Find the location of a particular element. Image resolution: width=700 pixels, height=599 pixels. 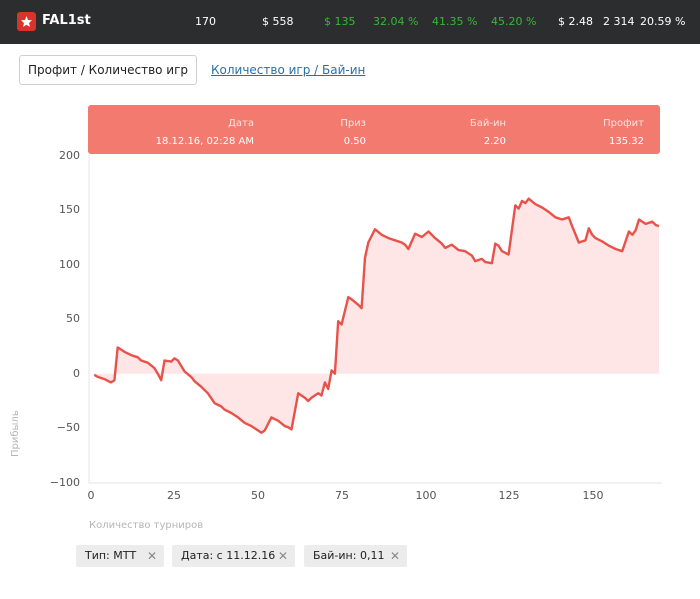

y-tick-label: −50 is located at coordinates (68, 427).